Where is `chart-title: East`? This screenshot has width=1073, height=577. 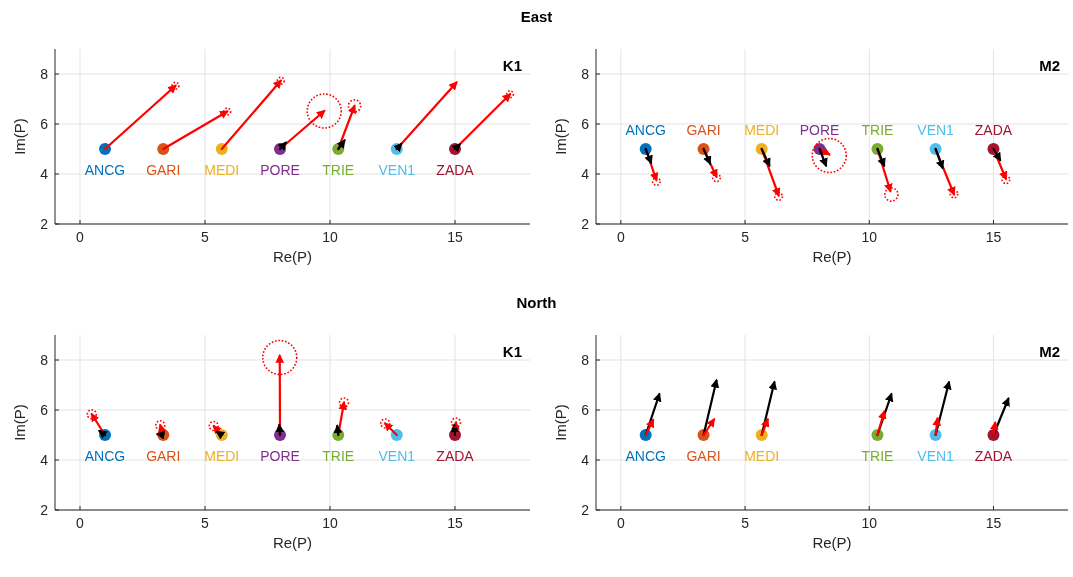
chart-title: East is located at coordinates (536, 16).